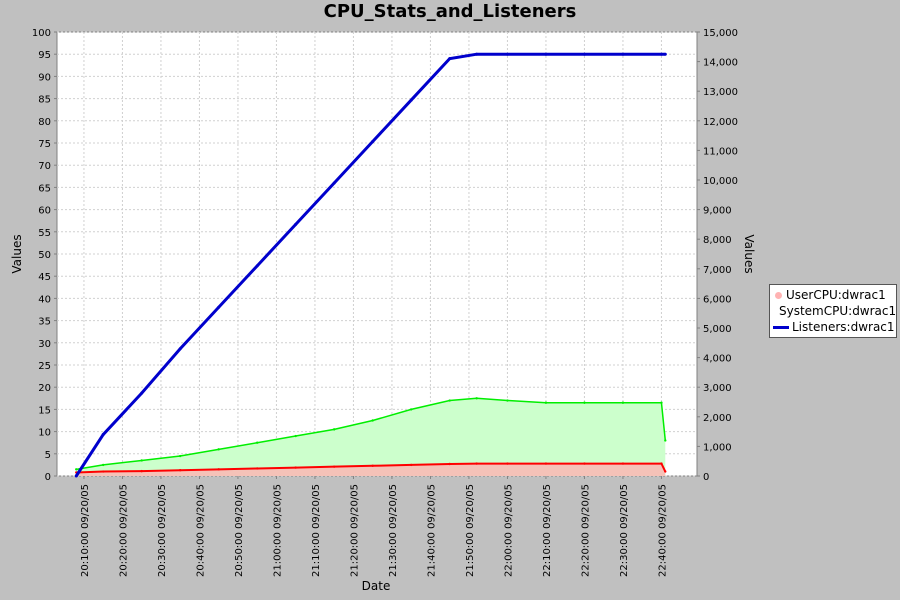 The image size is (900, 600). I want to click on x-tick-label: 22:40:00 09/20/05, so click(662, 530).